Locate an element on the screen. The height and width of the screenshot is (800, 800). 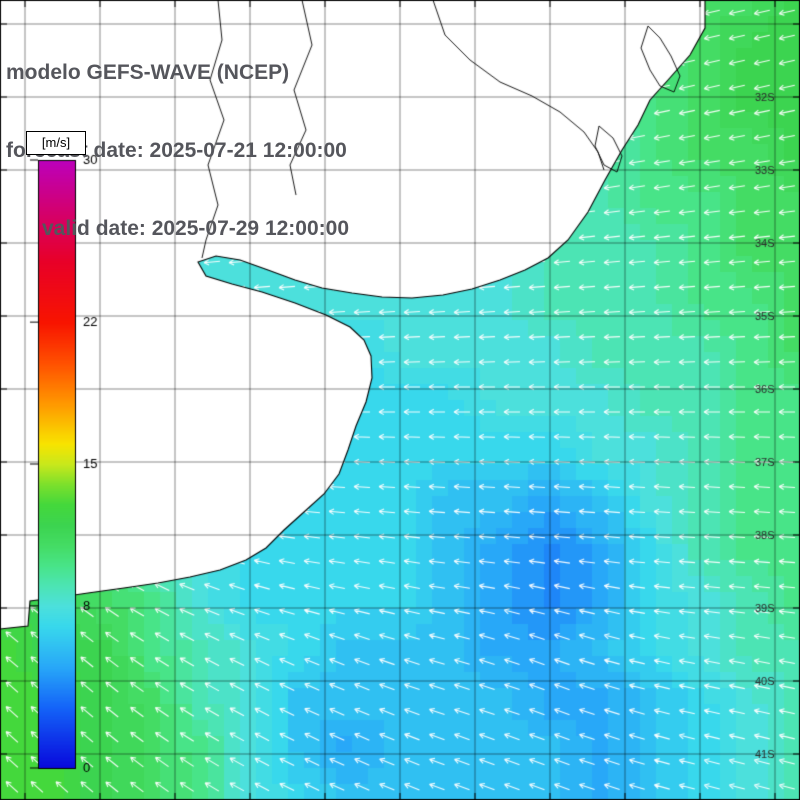
valid-date: valid date: 2025-07-29 12:00:00 is located at coordinates (196, 228).